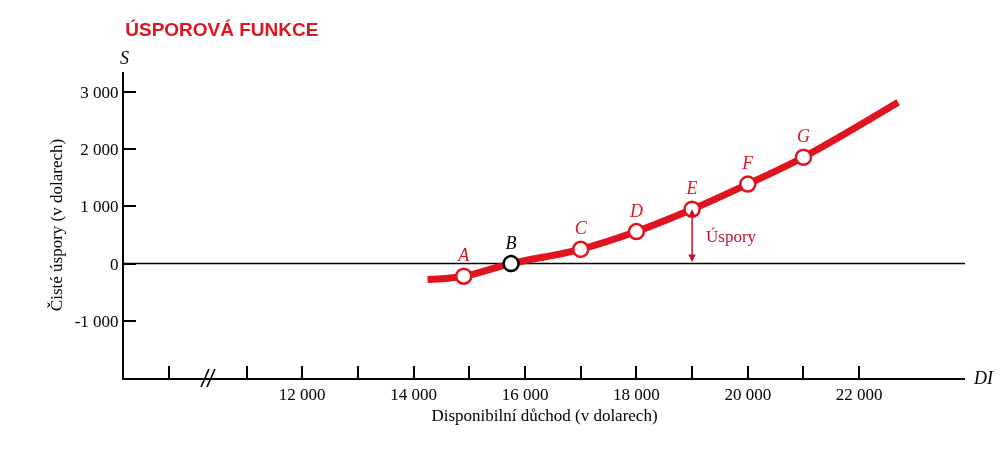 This screenshot has height=451, width=1002. I want to click on x-tick-label: 12 000, so click(302, 395).